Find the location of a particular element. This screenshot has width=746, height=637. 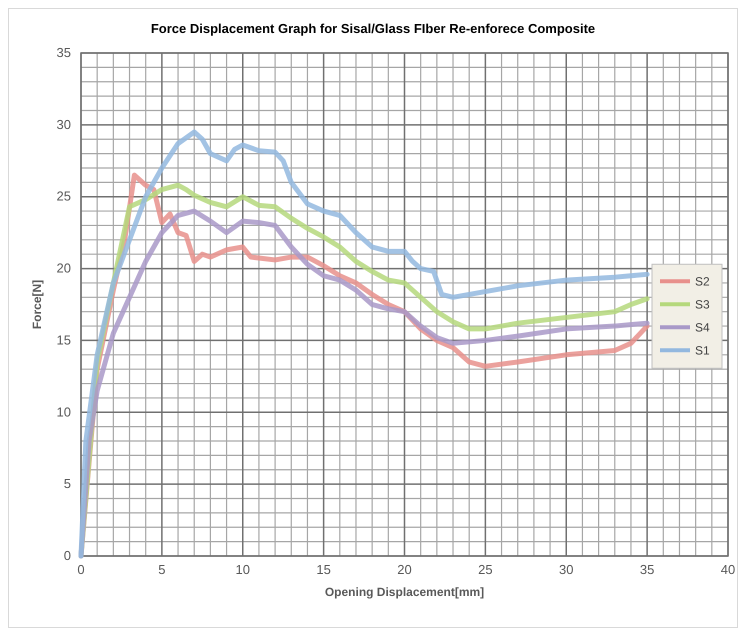

y-tick-label: 20 is located at coordinates (63, 268).